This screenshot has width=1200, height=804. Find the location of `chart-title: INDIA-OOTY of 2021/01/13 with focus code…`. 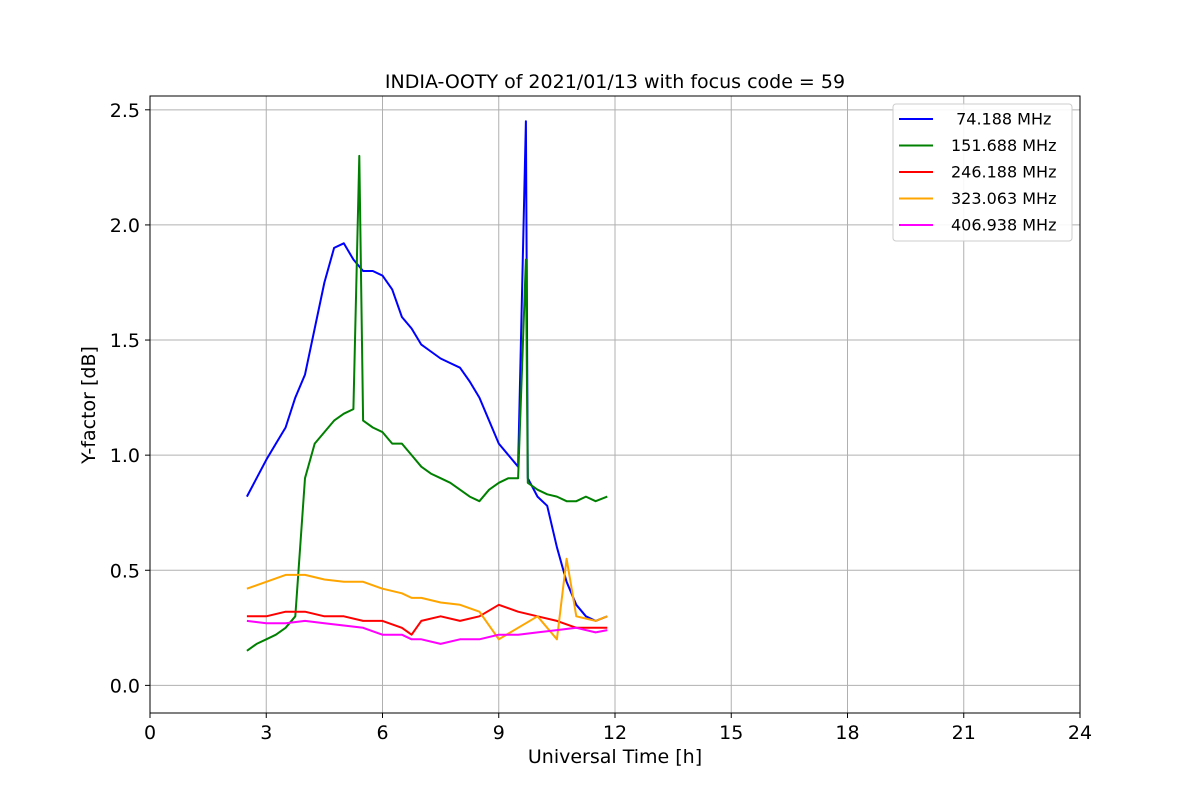

chart-title: INDIA-OOTY of 2021/01/13 with focus code… is located at coordinates (615, 82).